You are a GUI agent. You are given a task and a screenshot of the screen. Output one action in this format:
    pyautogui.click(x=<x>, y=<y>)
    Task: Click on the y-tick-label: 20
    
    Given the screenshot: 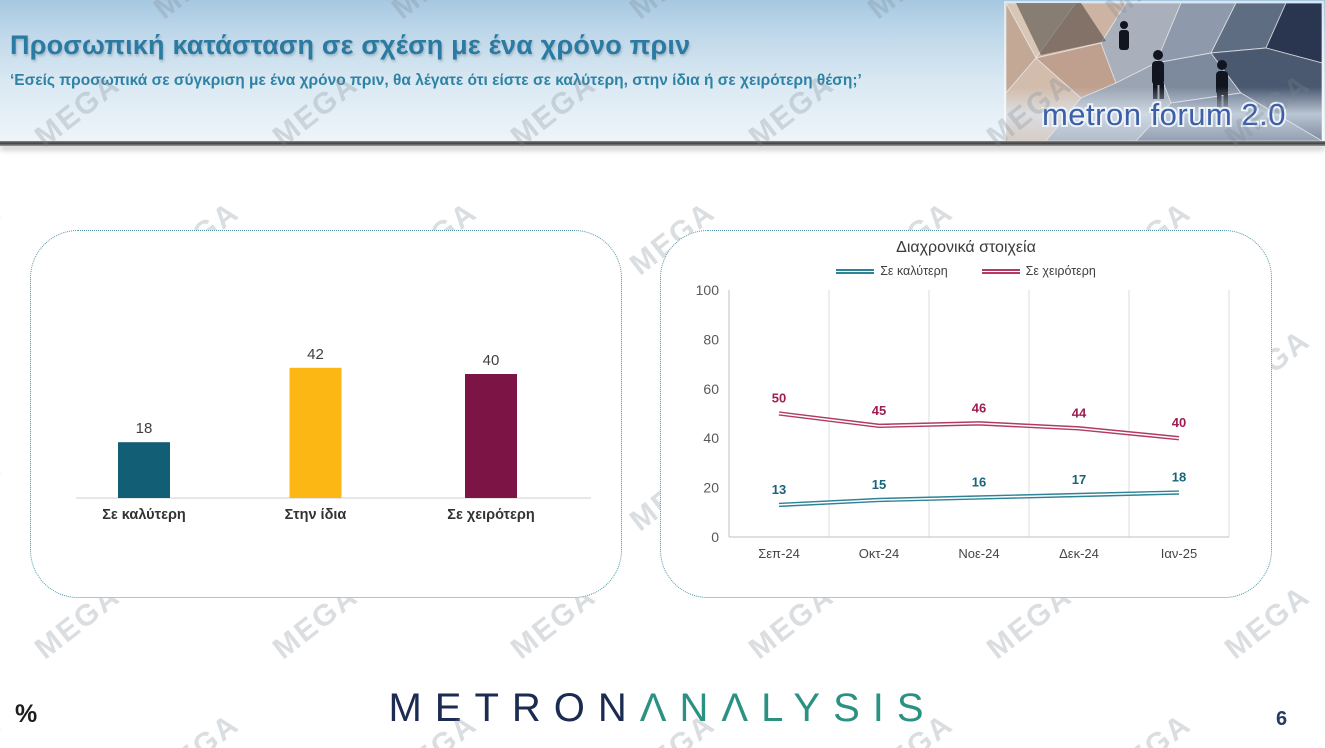 What is the action you would take?
    pyautogui.click(x=711, y=488)
    